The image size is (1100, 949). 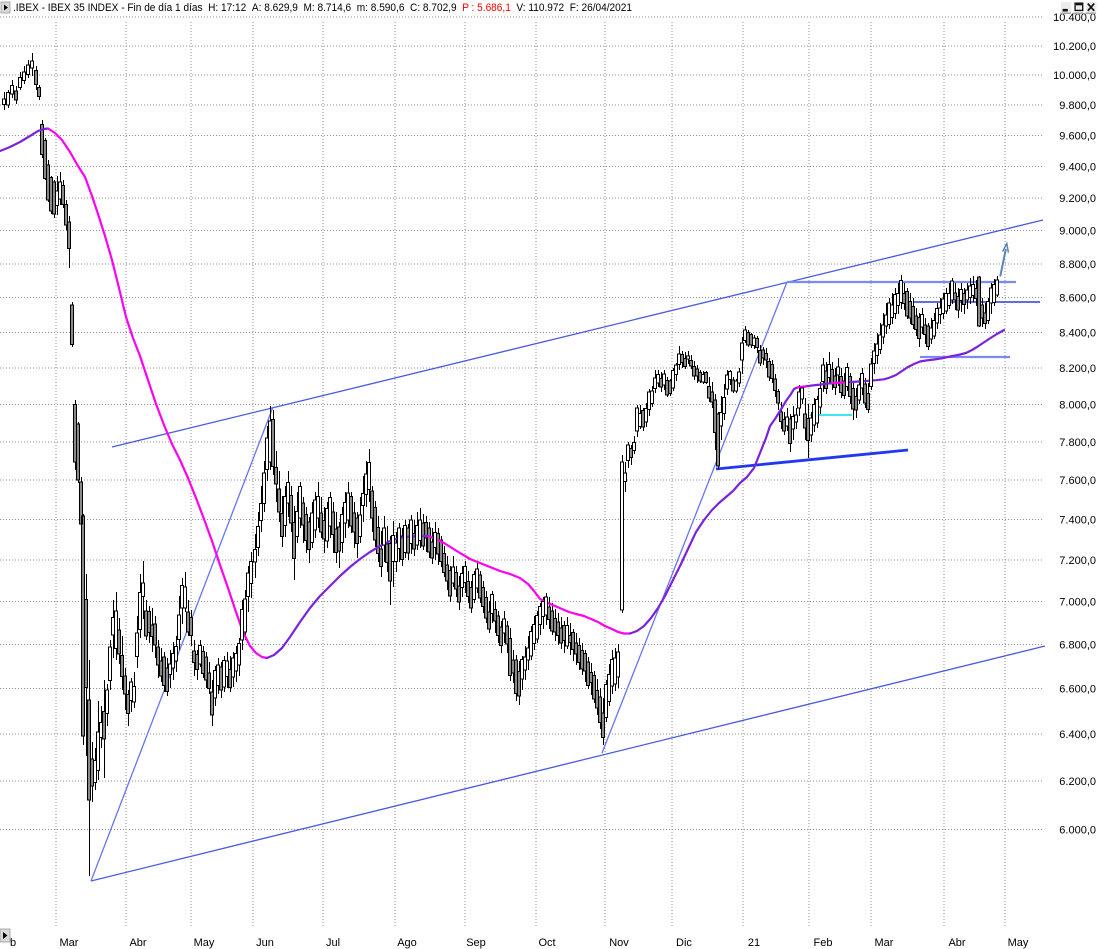 What do you see at coordinates (1074, 47) in the screenshot?
I see `svg-text: 10.200,0` at bounding box center [1074, 47].